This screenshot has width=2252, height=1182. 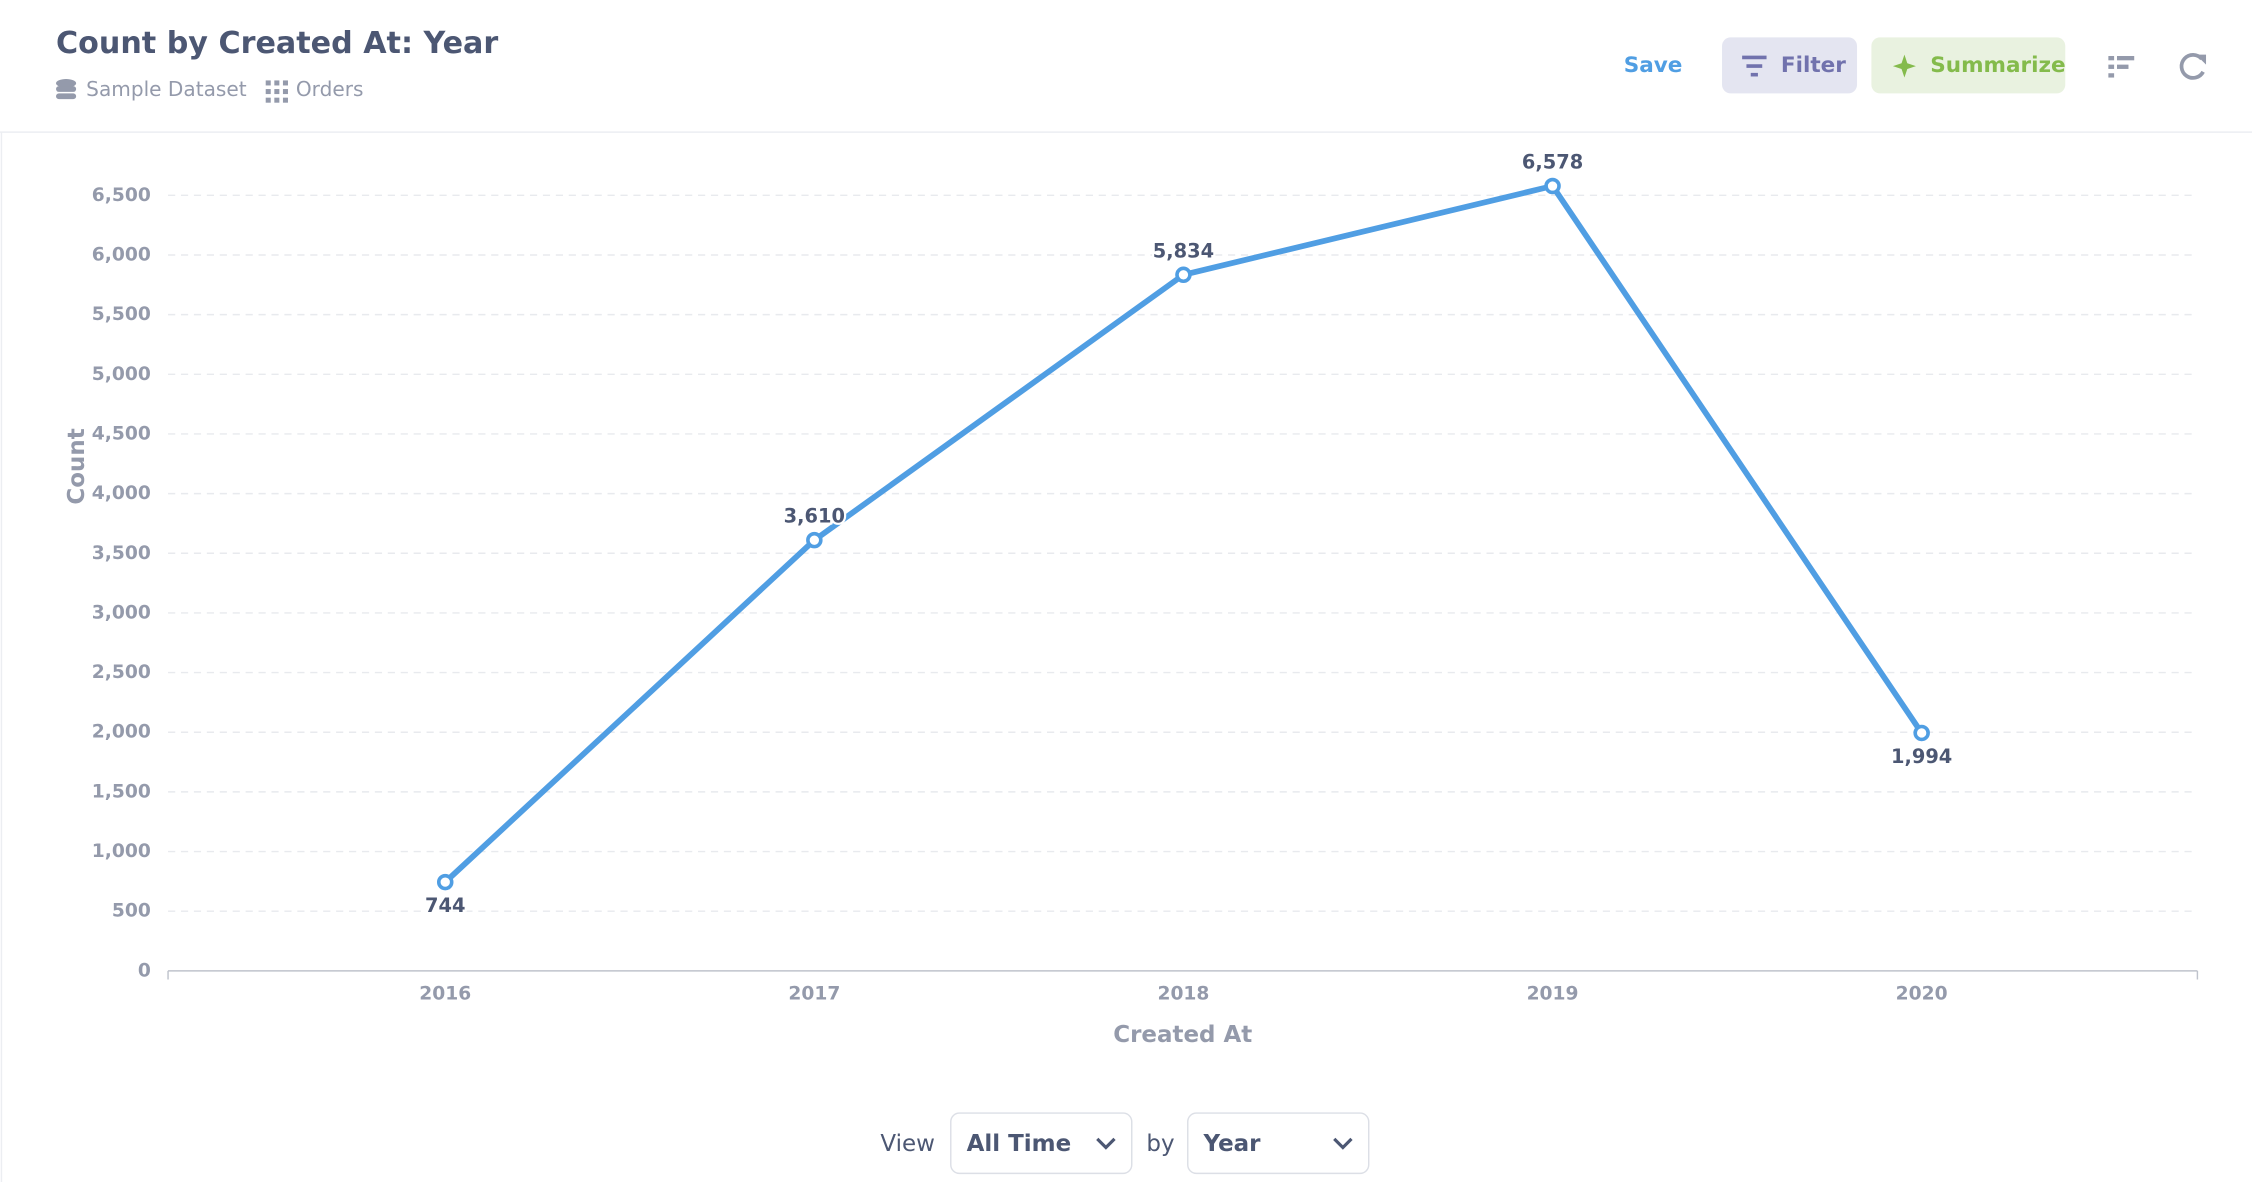 I want to click on refresh-arrow, so click(x=2201, y=59).